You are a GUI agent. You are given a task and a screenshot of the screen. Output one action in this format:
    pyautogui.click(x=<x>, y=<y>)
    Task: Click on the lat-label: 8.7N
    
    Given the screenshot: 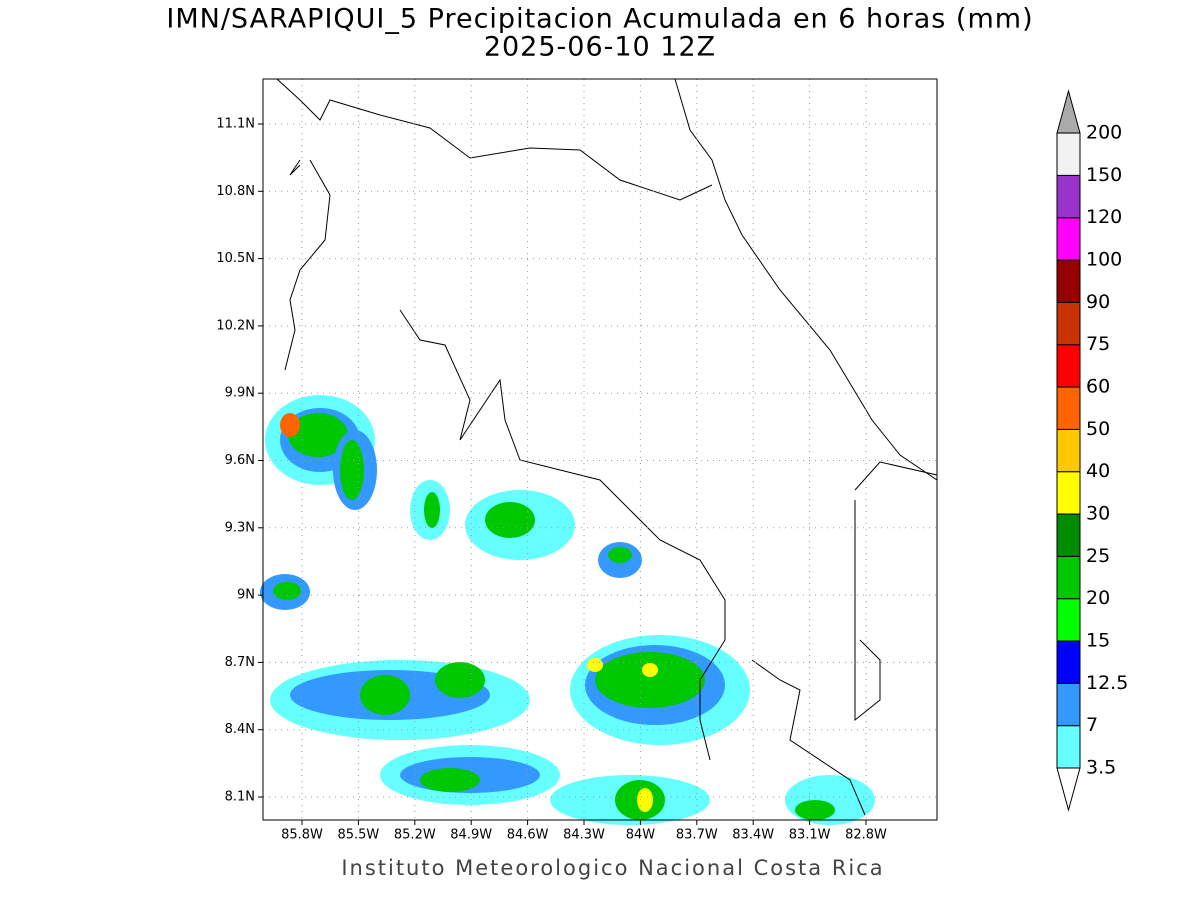 What is the action you would take?
    pyautogui.click(x=240, y=662)
    